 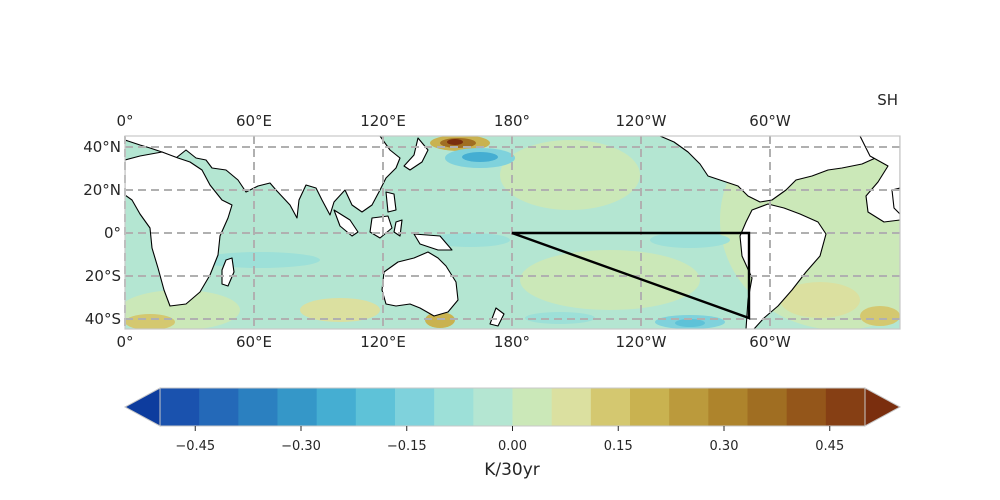 I want to click on colorbar-ticks: −0.45 −0.30 −0.15 0.00 0.15 0.30 0.45, so click(x=509, y=440).